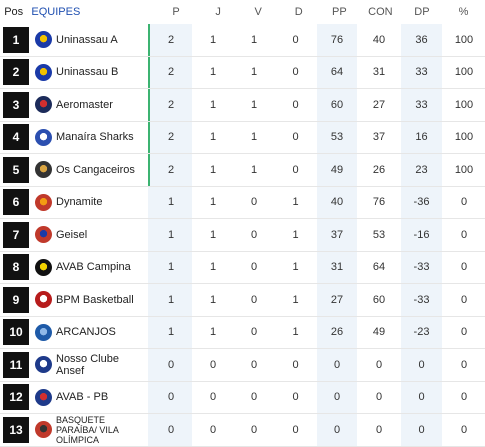 This screenshot has height=447, width=485. Describe the element at coordinates (242, 105) in the screenshot. I see `table-row: 3 Aeromaster 2 1 1 0 60 27 33 100` at that location.